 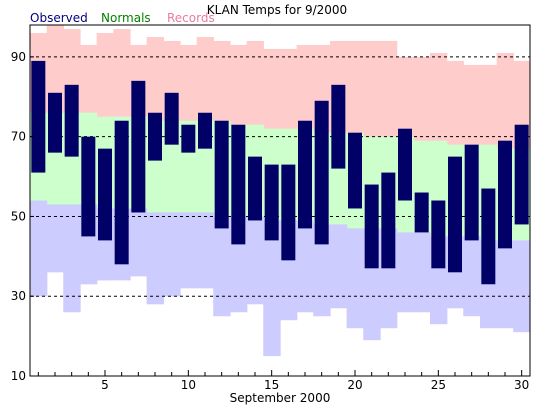 What do you see at coordinates (280, 398) in the screenshot?
I see `x-axis-label: September 2000` at bounding box center [280, 398].